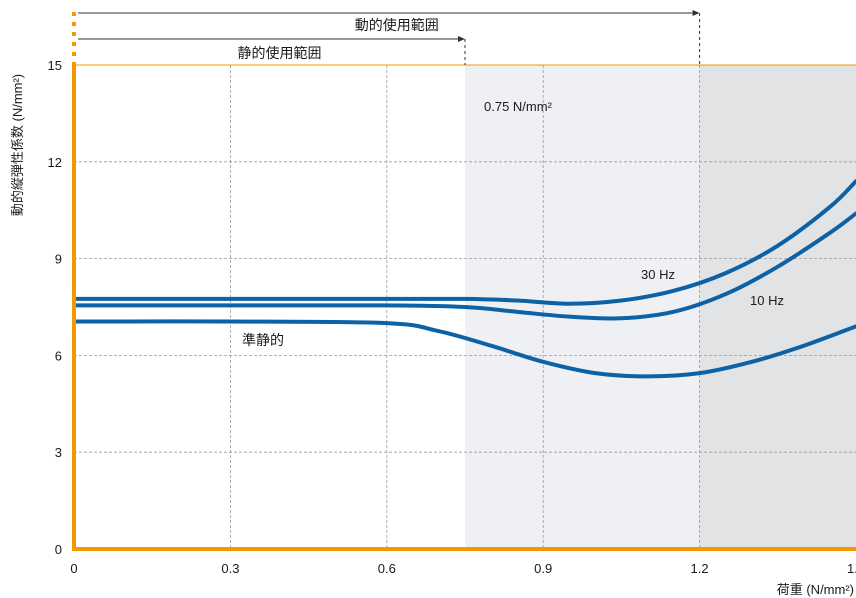  Describe the element at coordinates (518, 106) in the screenshot. I see `marker-label: 0.75 N/mm²` at that location.